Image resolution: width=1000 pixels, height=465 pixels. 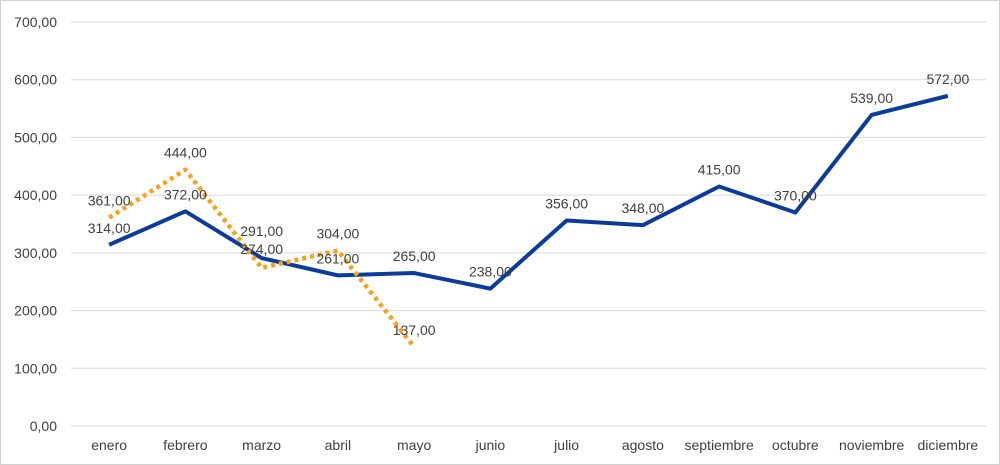 What do you see at coordinates (35, 80) in the screenshot?
I see `y-tick-label: 600,00` at bounding box center [35, 80].